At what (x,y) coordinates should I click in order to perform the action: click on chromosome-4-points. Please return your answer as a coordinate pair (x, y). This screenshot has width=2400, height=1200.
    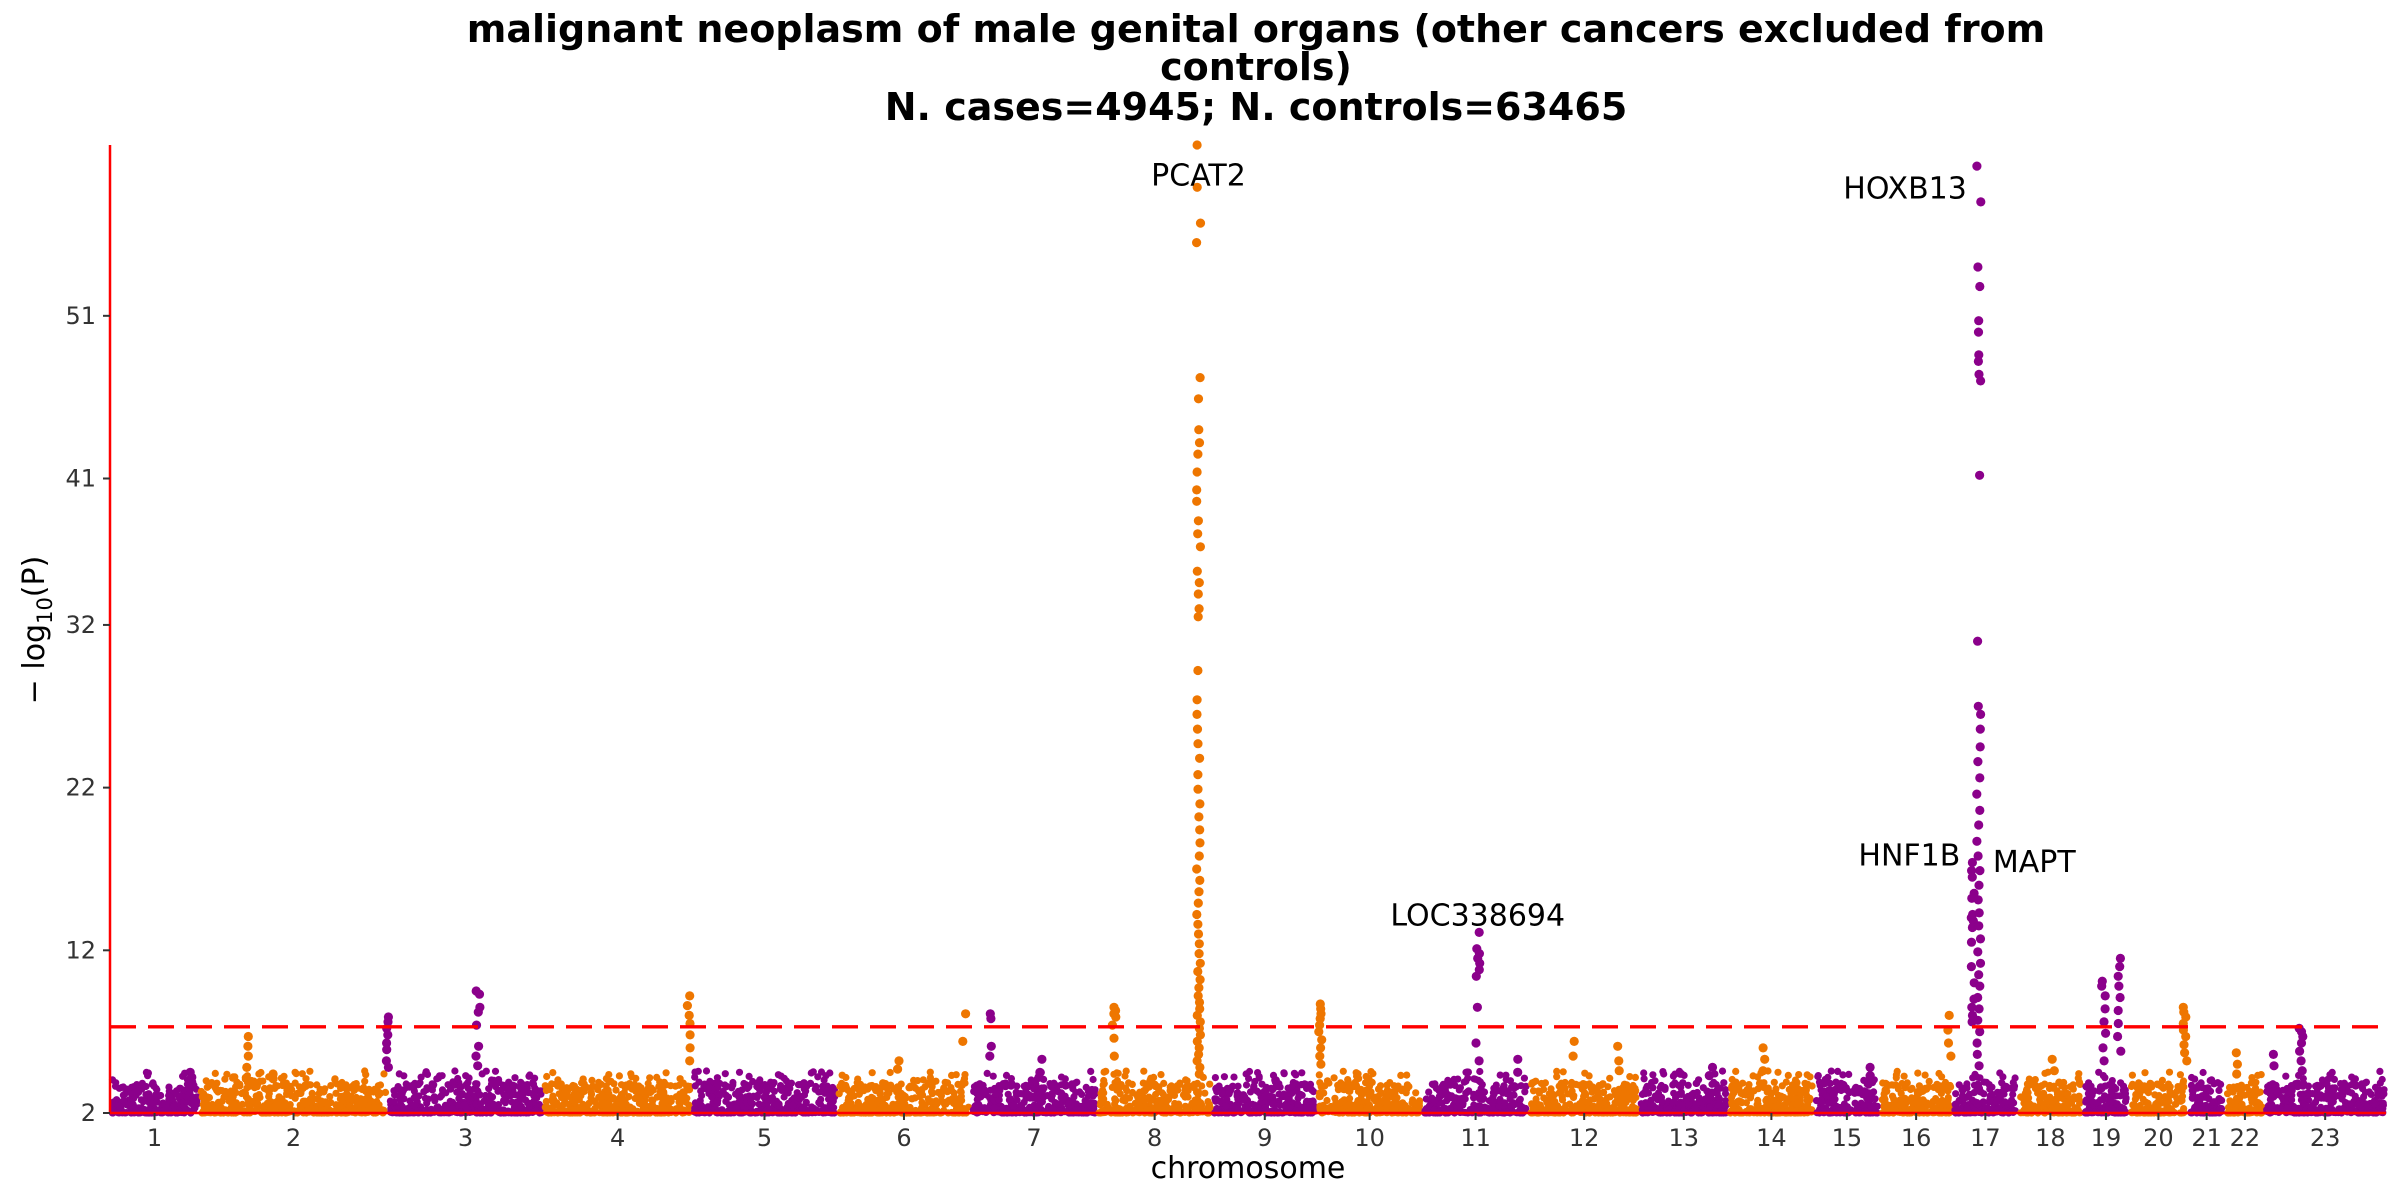
    Looking at the image, I should click on (617, 1093).